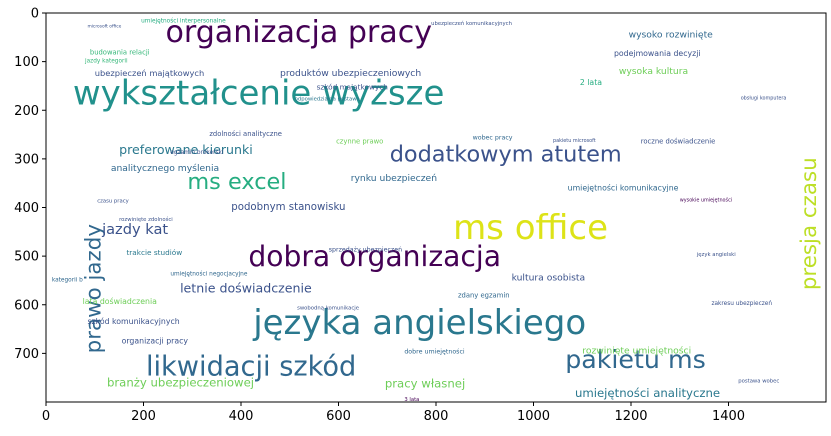 This screenshot has height=436, width=831. I want to click on y-tick-label-6: 600, so click(26, 305).